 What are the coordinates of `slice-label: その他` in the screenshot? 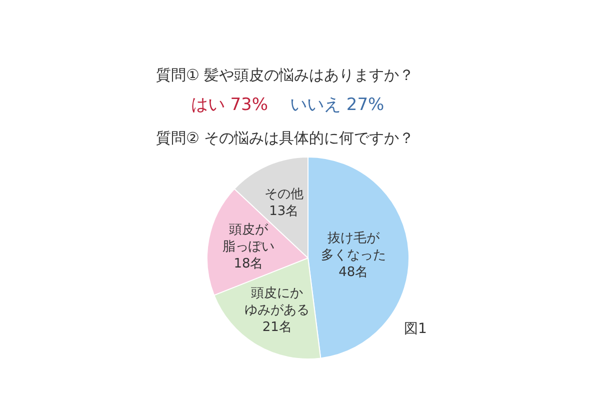 It's located at (284, 194).